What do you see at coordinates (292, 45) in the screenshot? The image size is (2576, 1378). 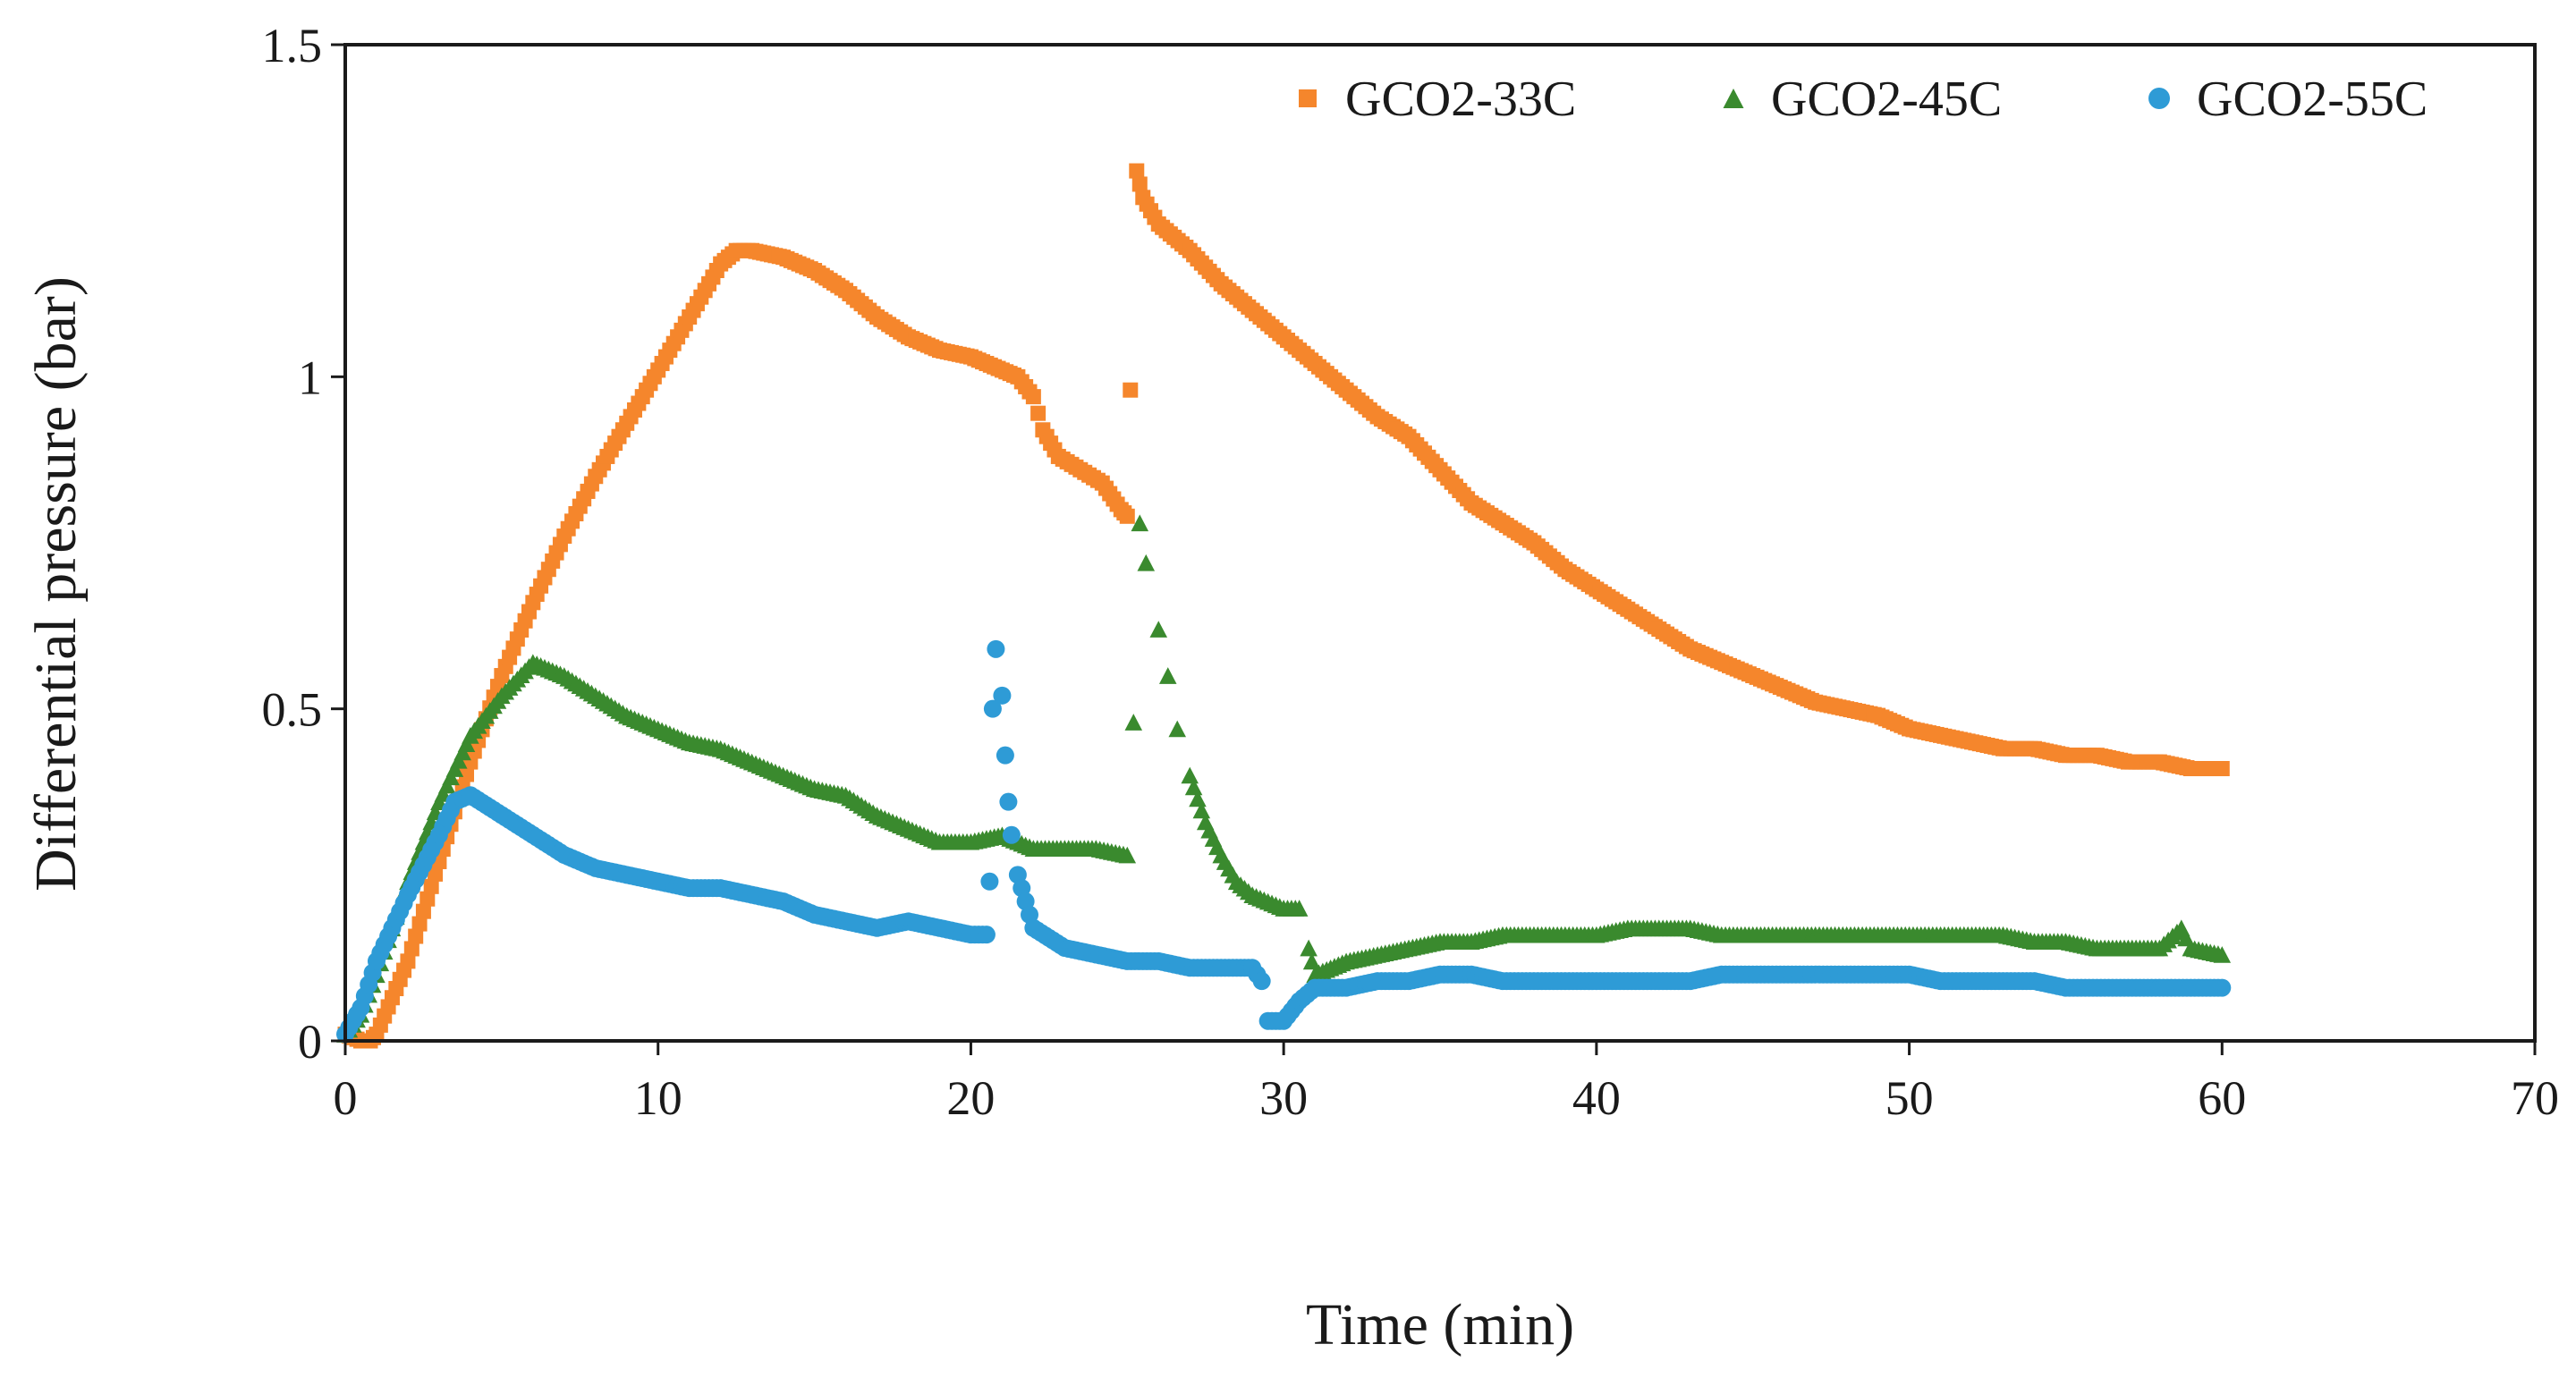 I see `y-tick-label: 1.5` at bounding box center [292, 45].